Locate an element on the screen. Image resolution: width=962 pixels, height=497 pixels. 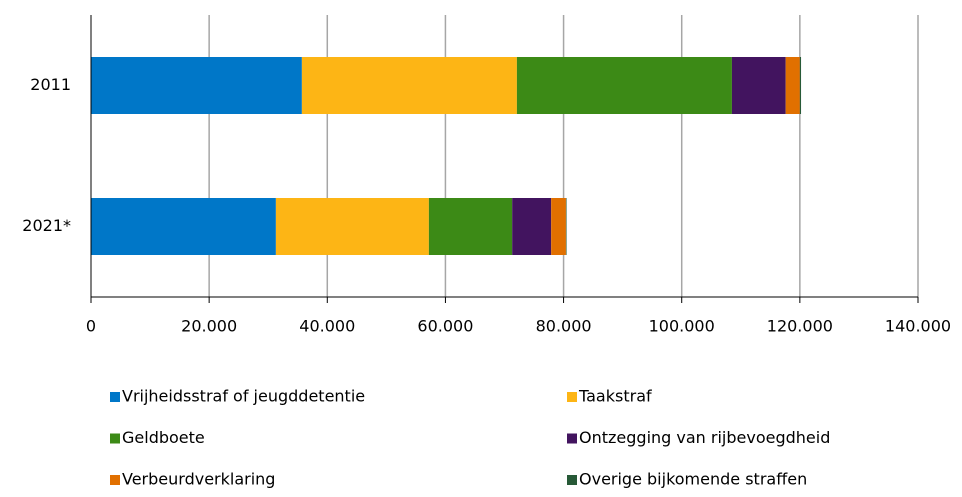
x-tick-label: 140.000 is located at coordinates (918, 326).